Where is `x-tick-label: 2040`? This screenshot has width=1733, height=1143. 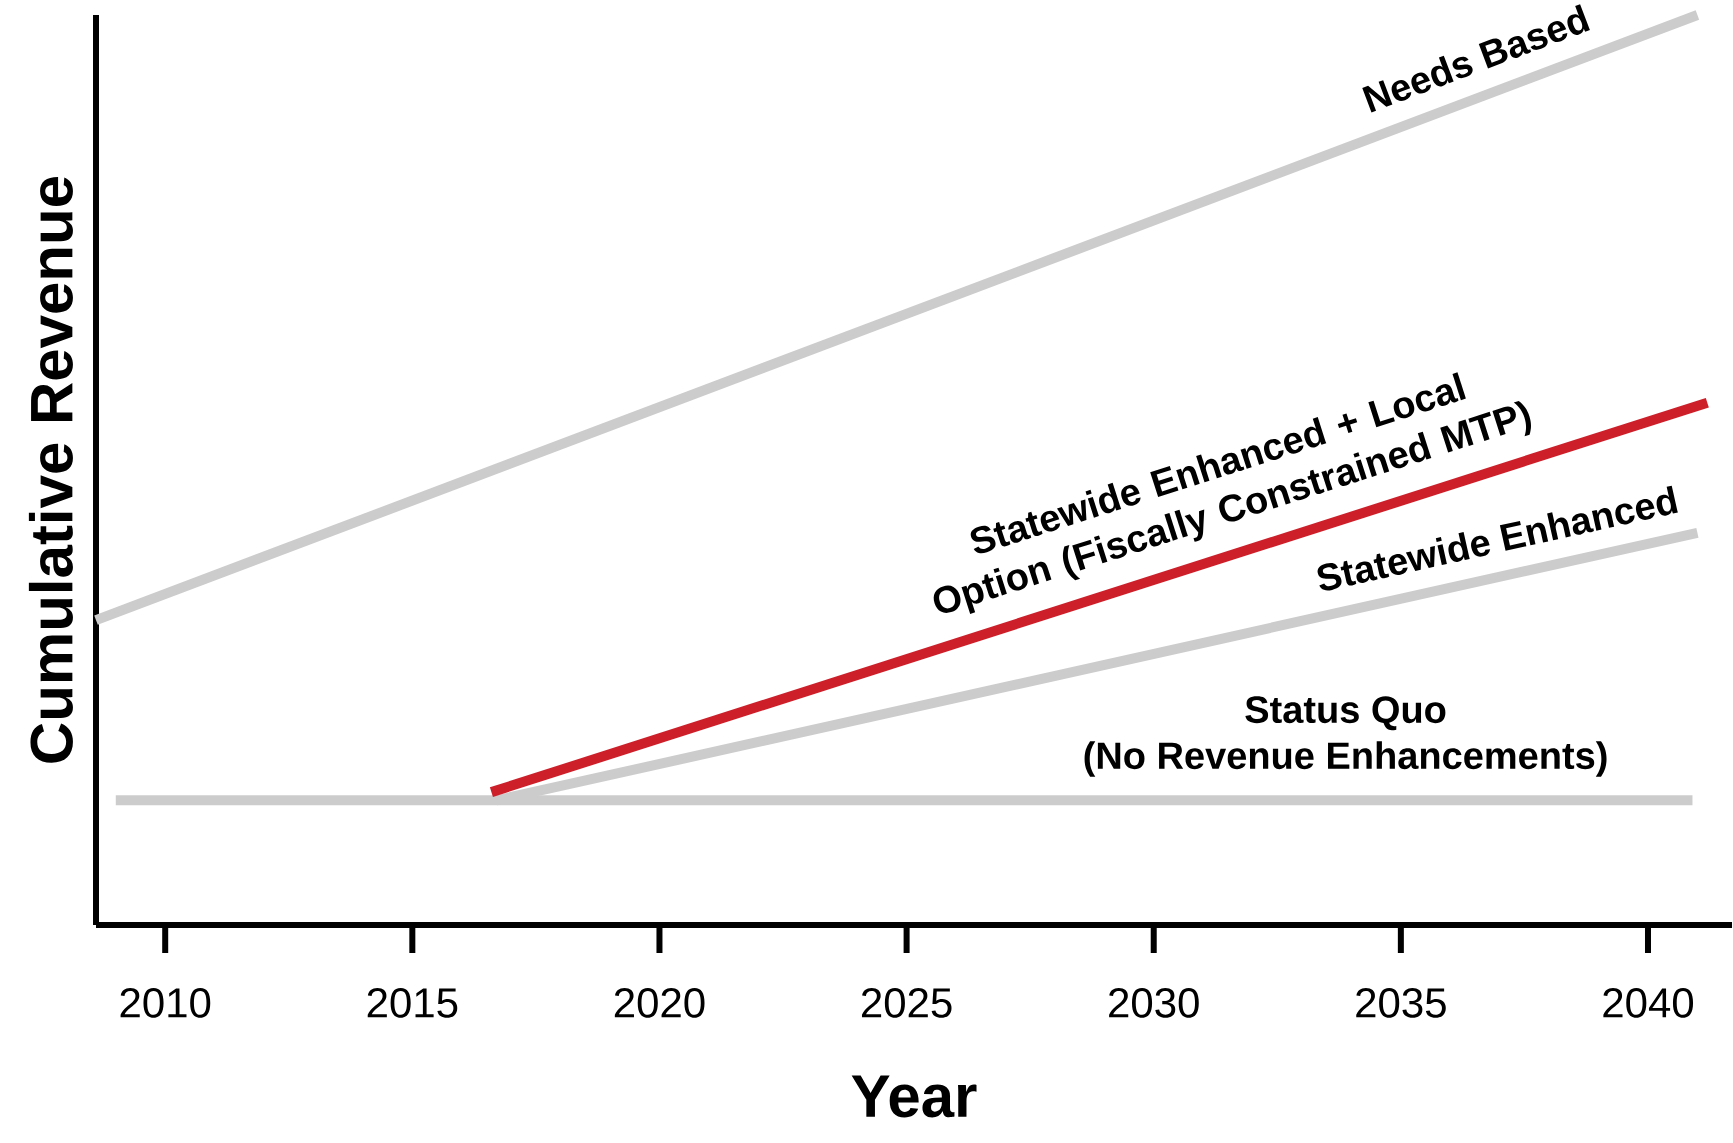
x-tick-label: 2040 is located at coordinates (1648, 1003).